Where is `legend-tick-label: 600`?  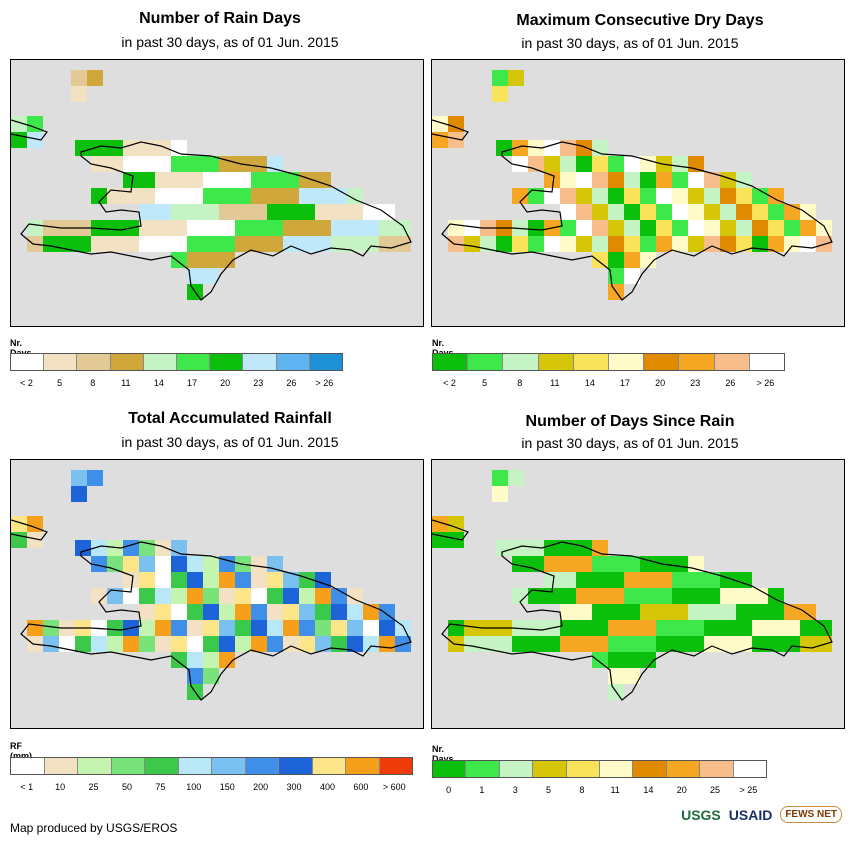 legend-tick-label: 600 is located at coordinates (361, 787).